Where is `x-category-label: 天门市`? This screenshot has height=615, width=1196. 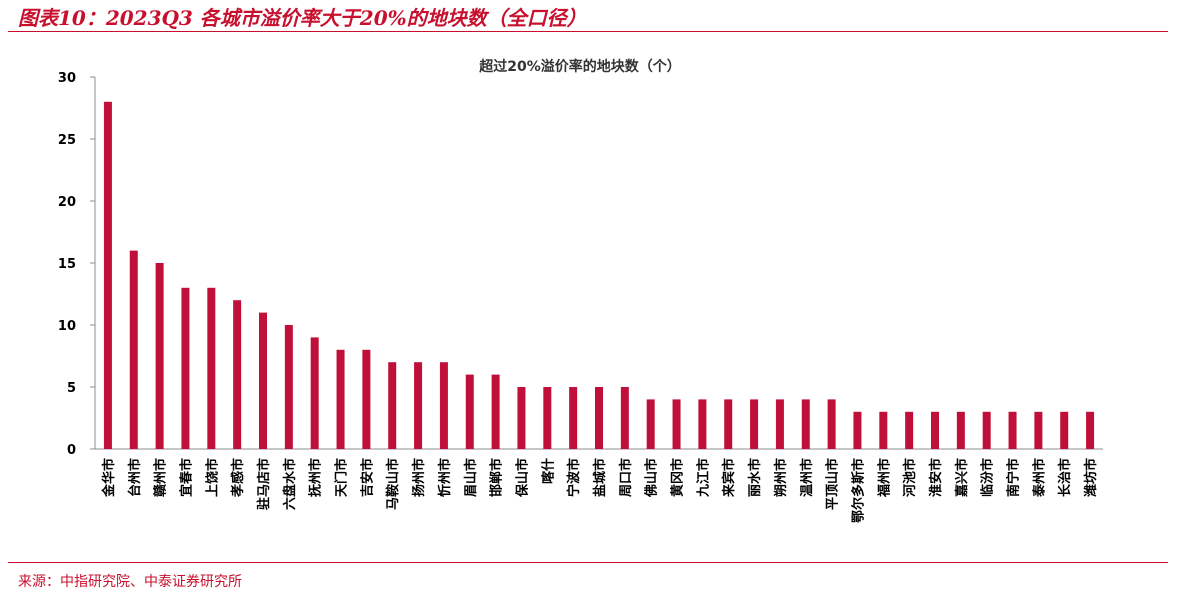
x-category-label: 天门市 is located at coordinates (342, 477).